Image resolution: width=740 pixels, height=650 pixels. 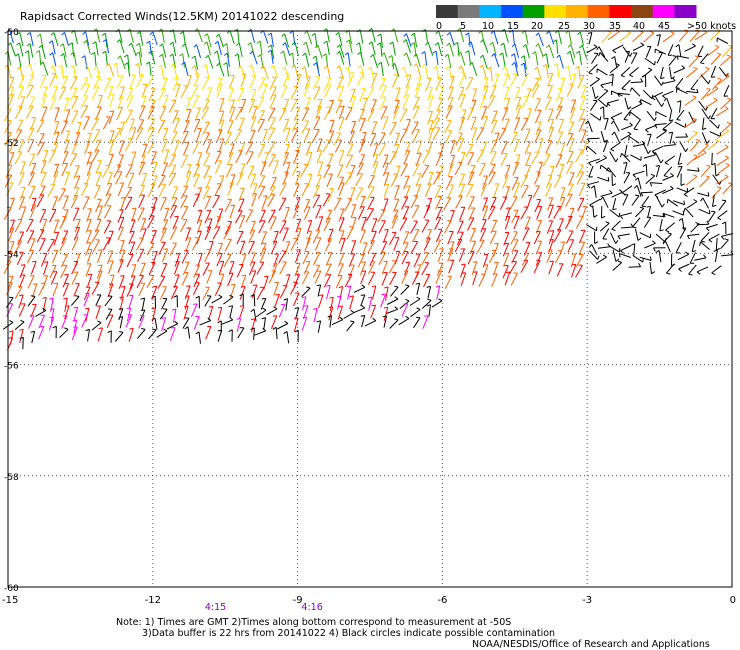 I want to click on legend-swatch, so click(x=533, y=11).